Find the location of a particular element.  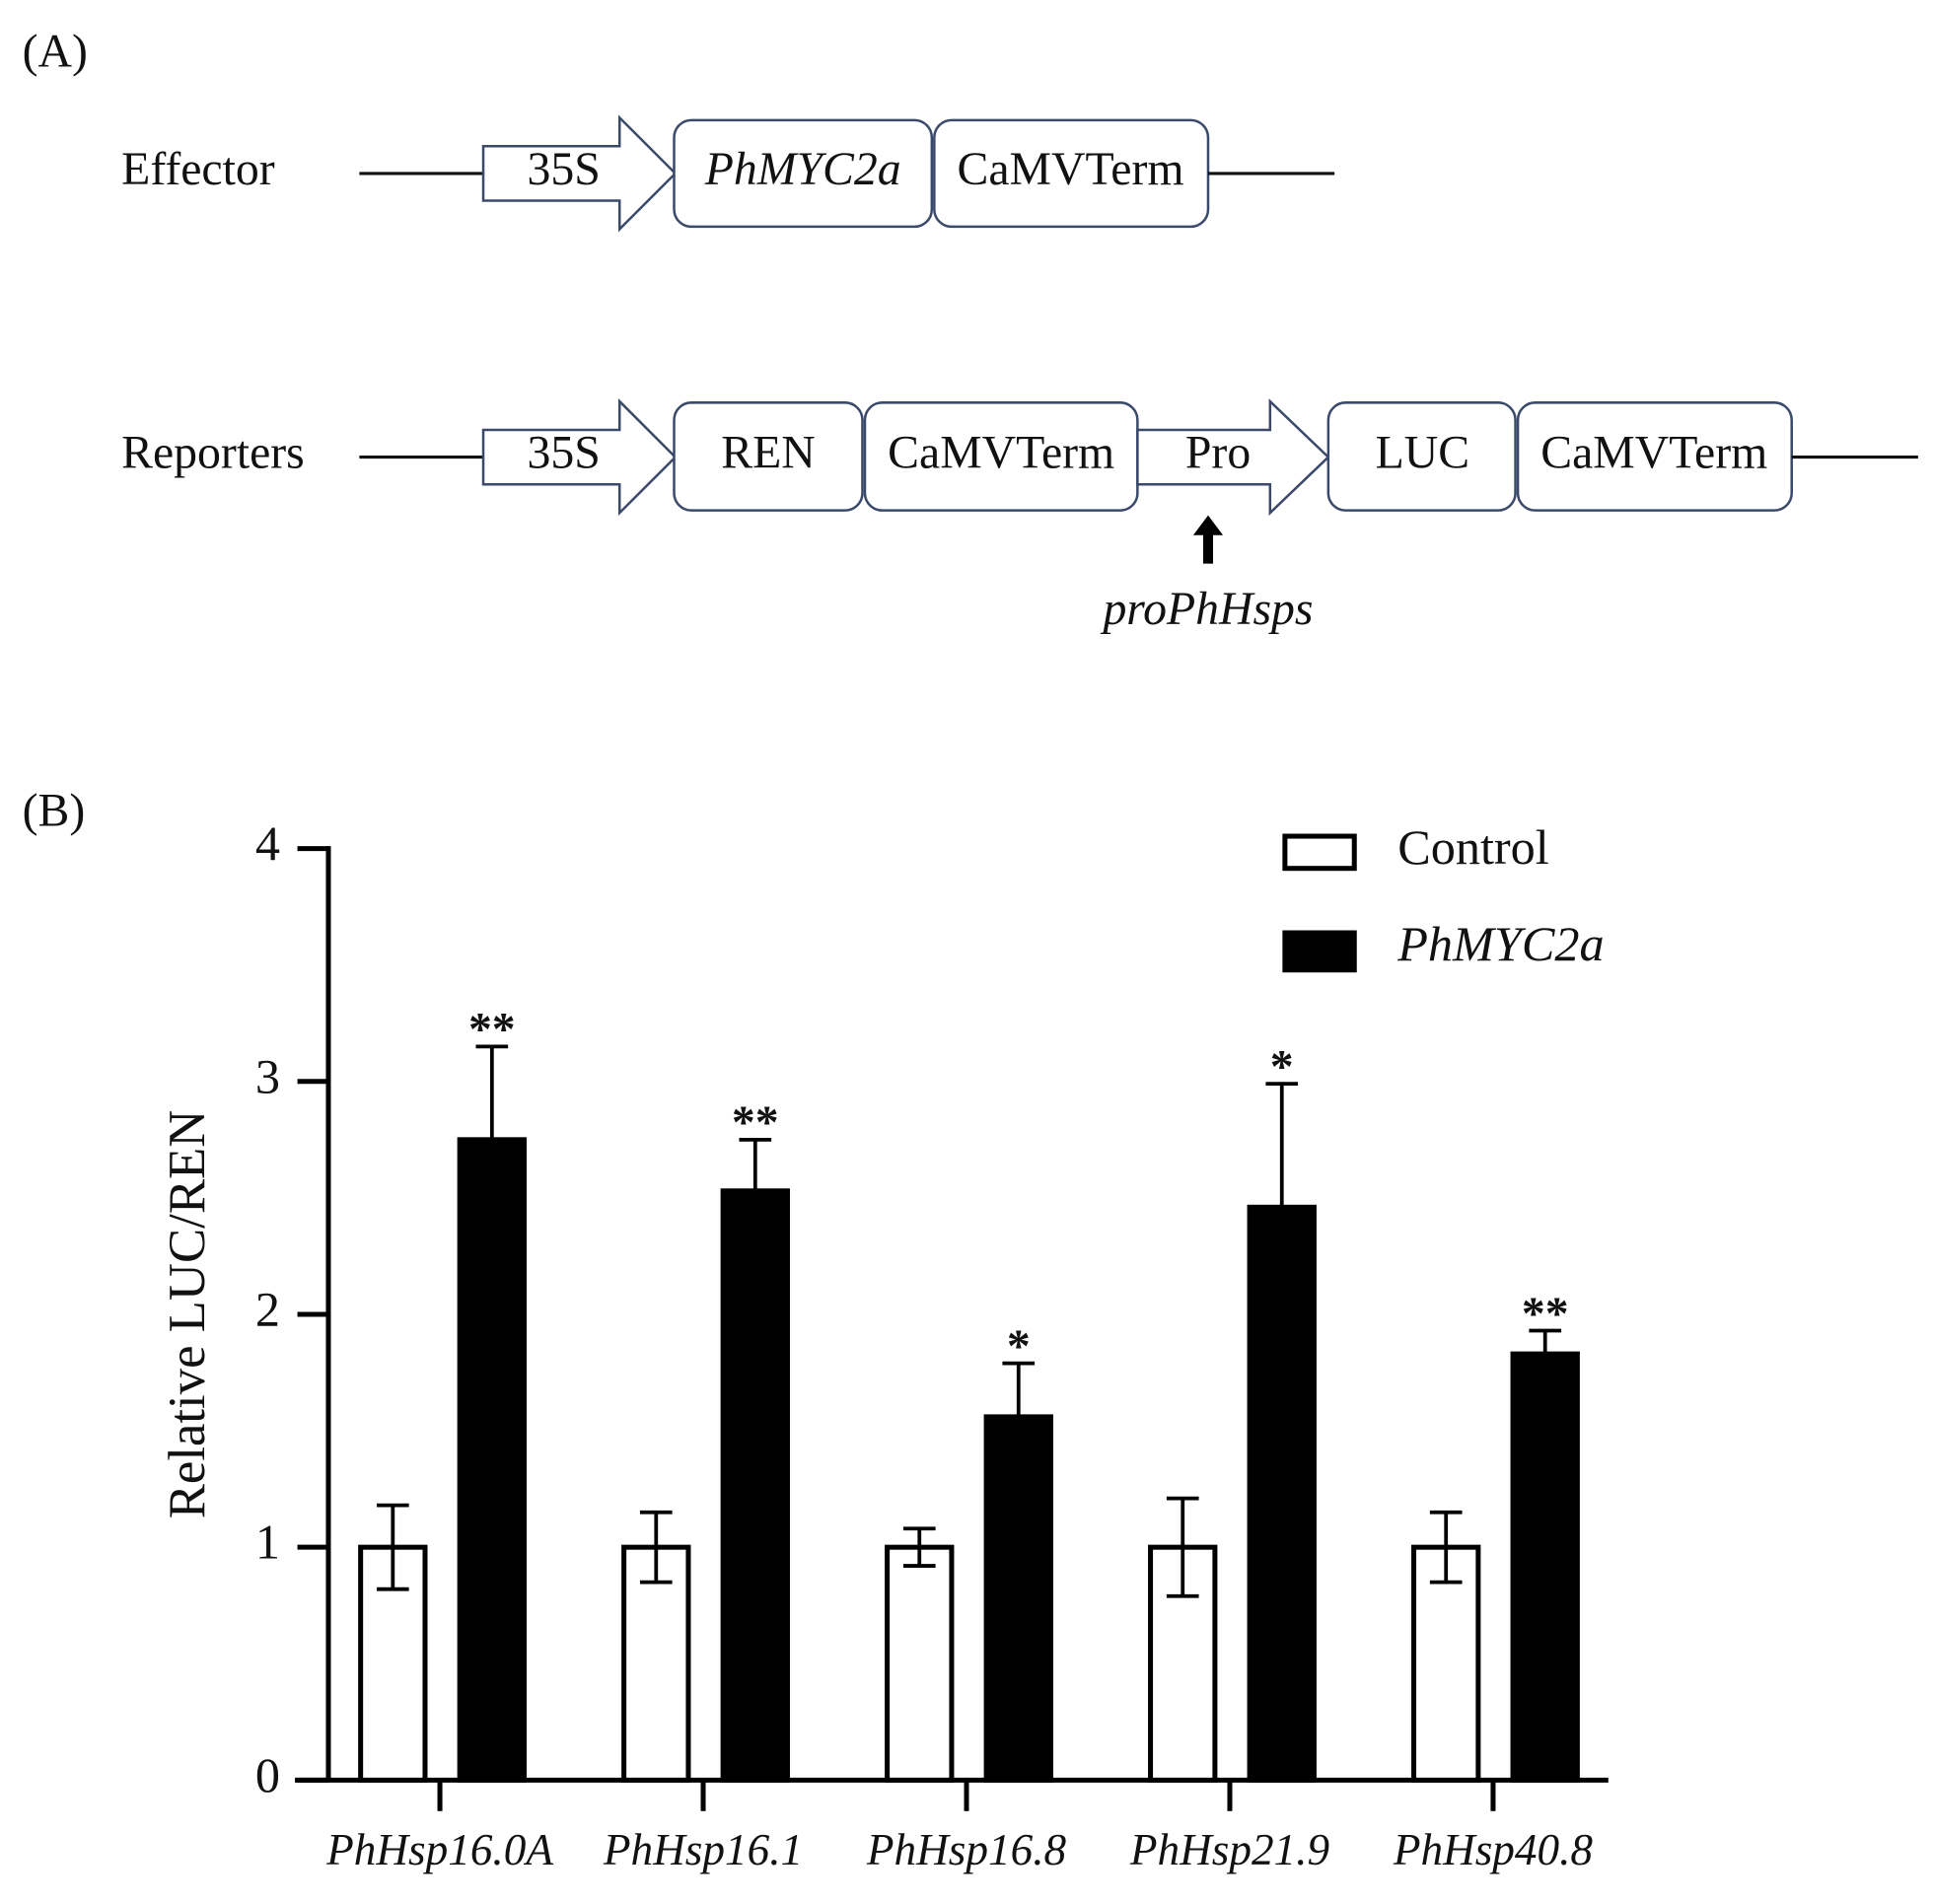

terminator-box is located at coordinates (1072, 173).